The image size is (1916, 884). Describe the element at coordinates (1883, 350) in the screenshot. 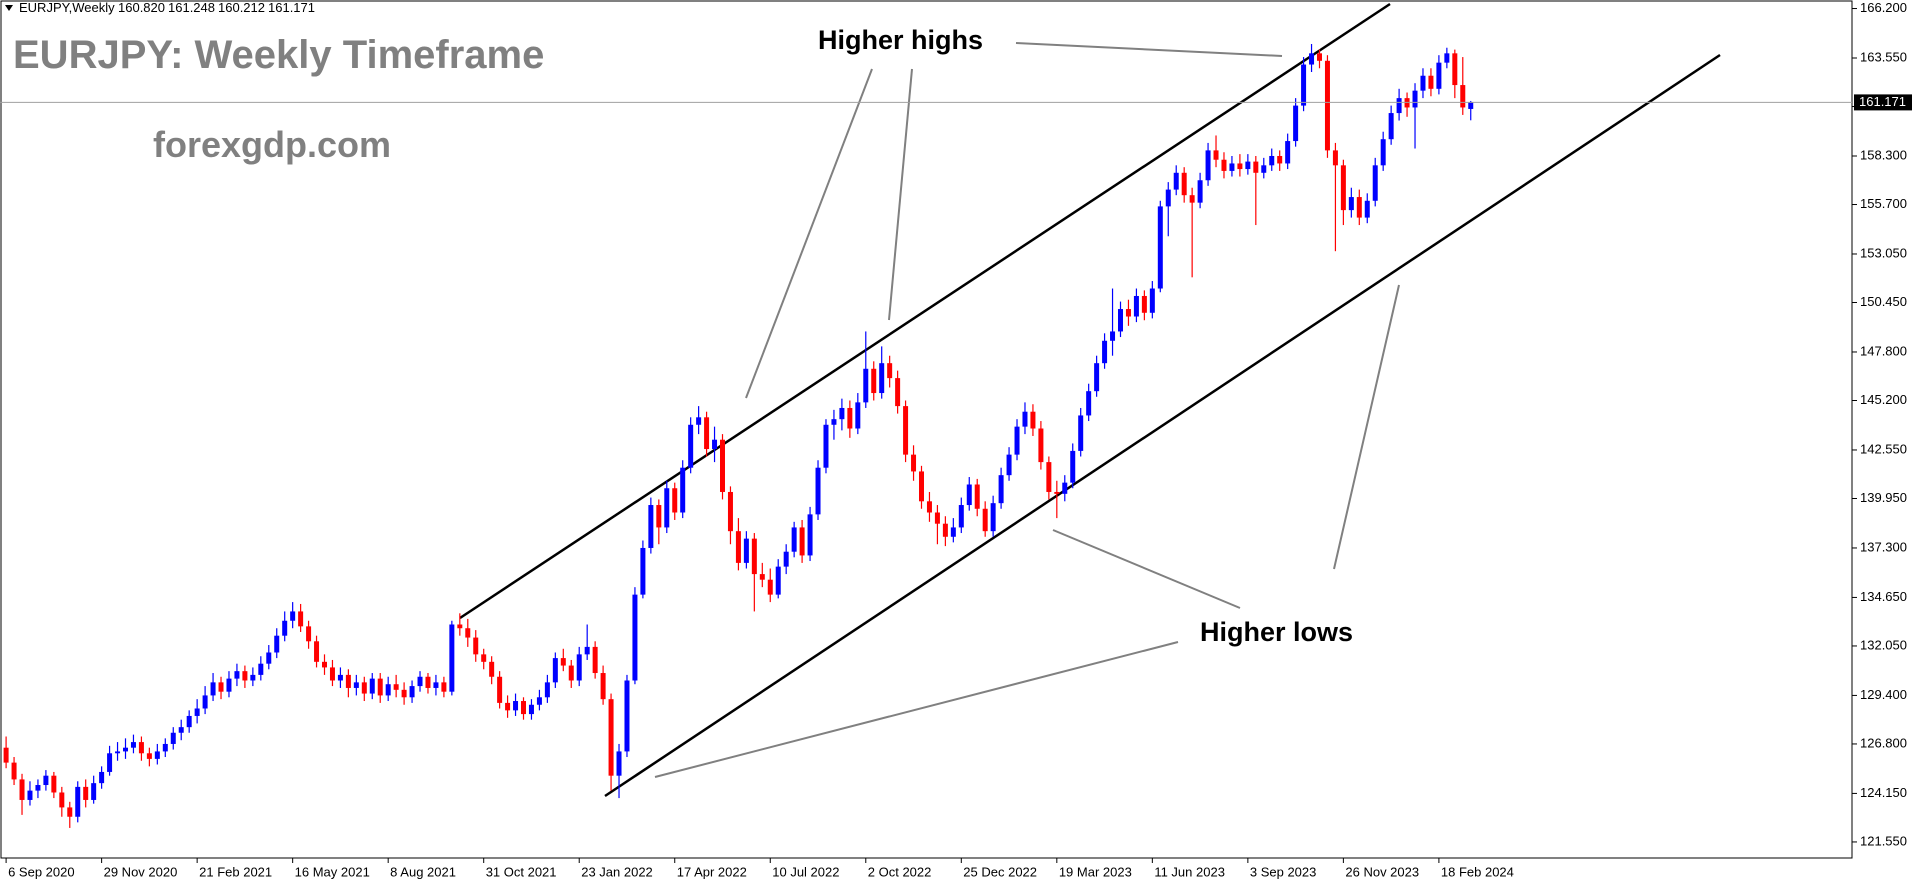

I see `y-tick-label: 147.800` at that location.